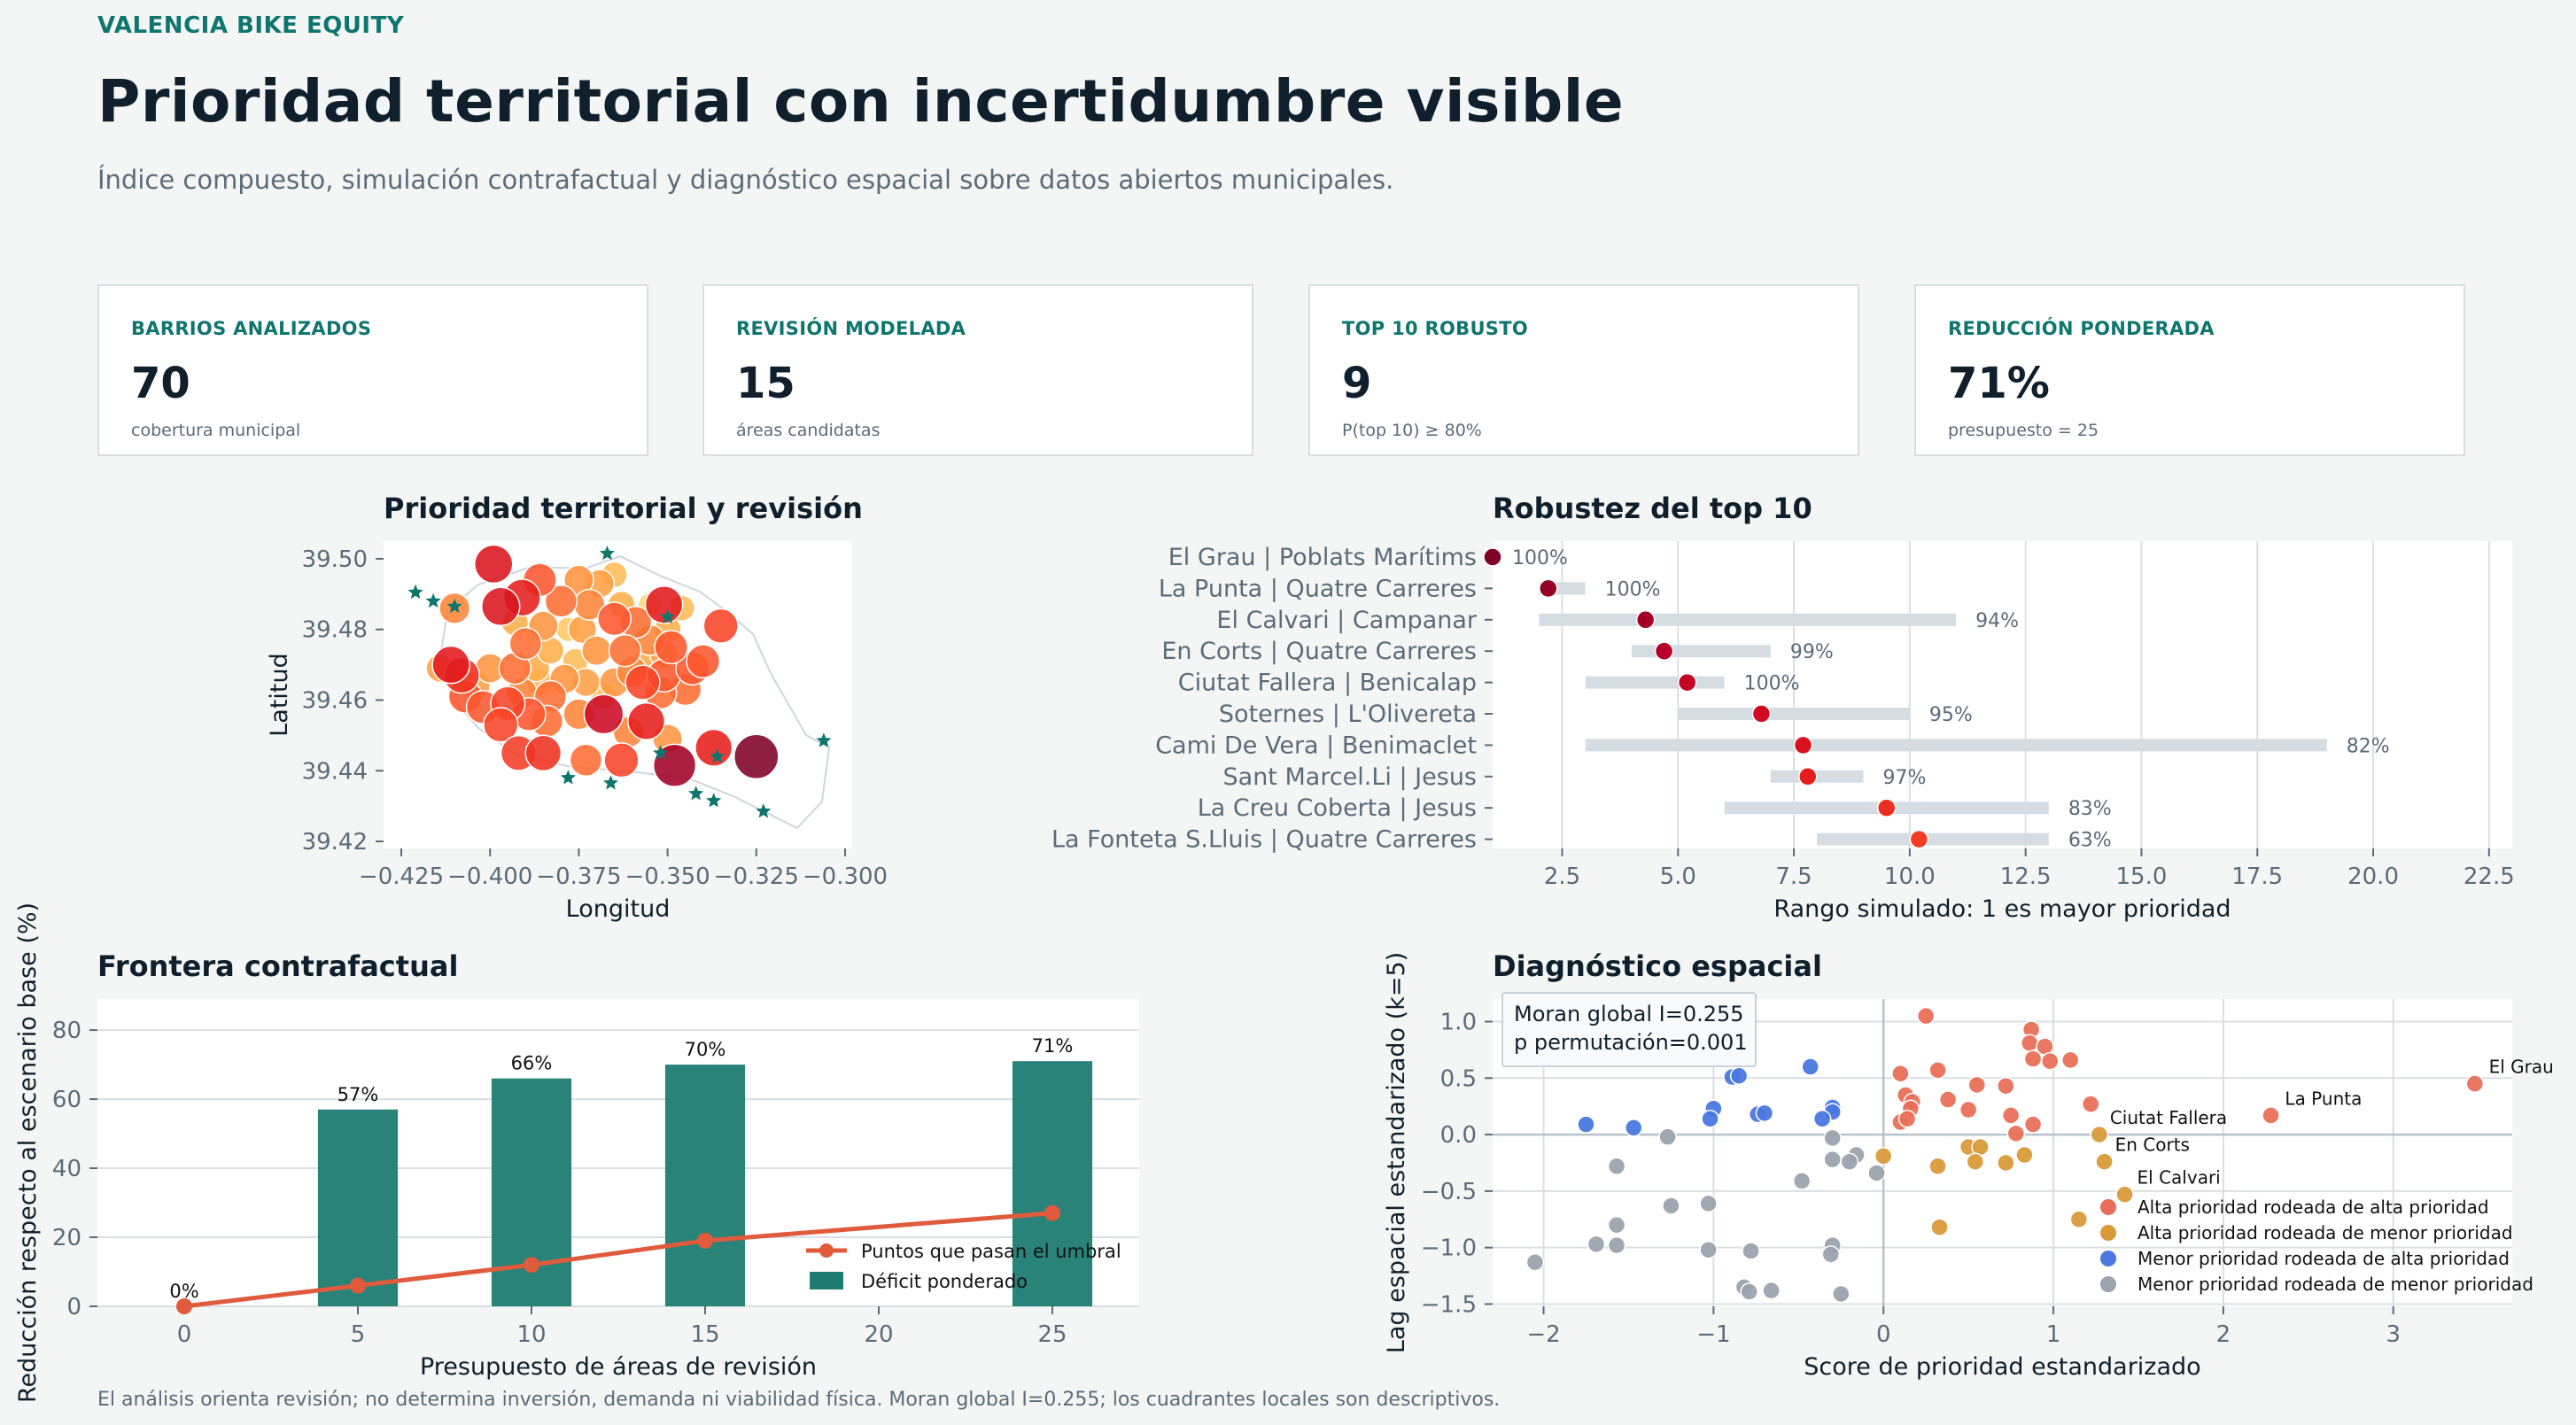 Image resolution: width=2576 pixels, height=1425 pixels. Describe the element at coordinates (1657, 966) in the screenshot. I see `spatial-chart-title: Diagnóstico espacial` at that location.